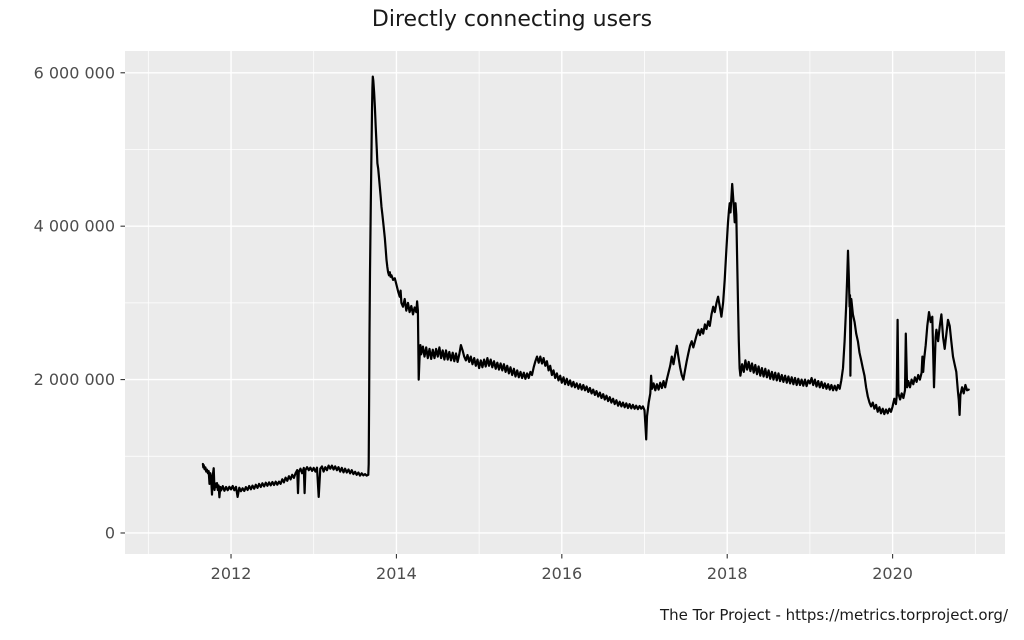 The width and height of the screenshot is (1024, 640). I want to click on x-tick-label: 2020, so click(892, 573).